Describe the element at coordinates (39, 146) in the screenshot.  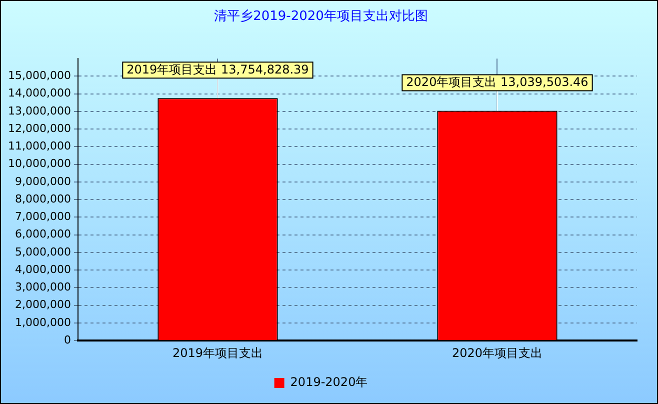
I see `y-tick-label: 11,000,000` at that location.